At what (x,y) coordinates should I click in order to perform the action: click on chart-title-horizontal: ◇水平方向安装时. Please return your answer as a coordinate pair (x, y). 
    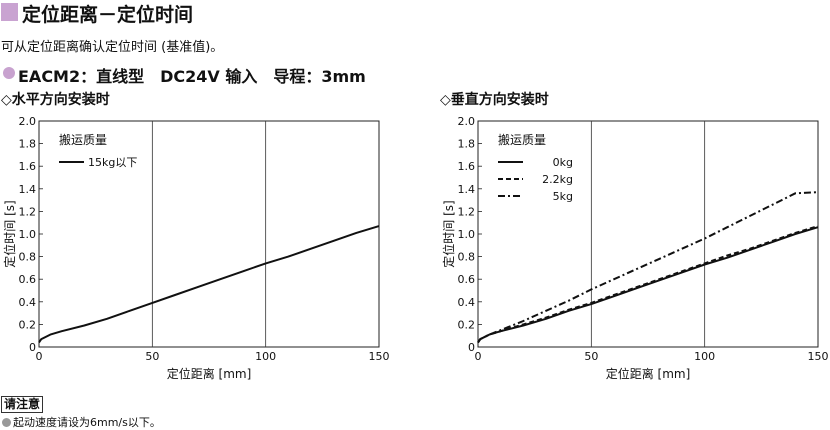
    Looking at the image, I should click on (55, 100).